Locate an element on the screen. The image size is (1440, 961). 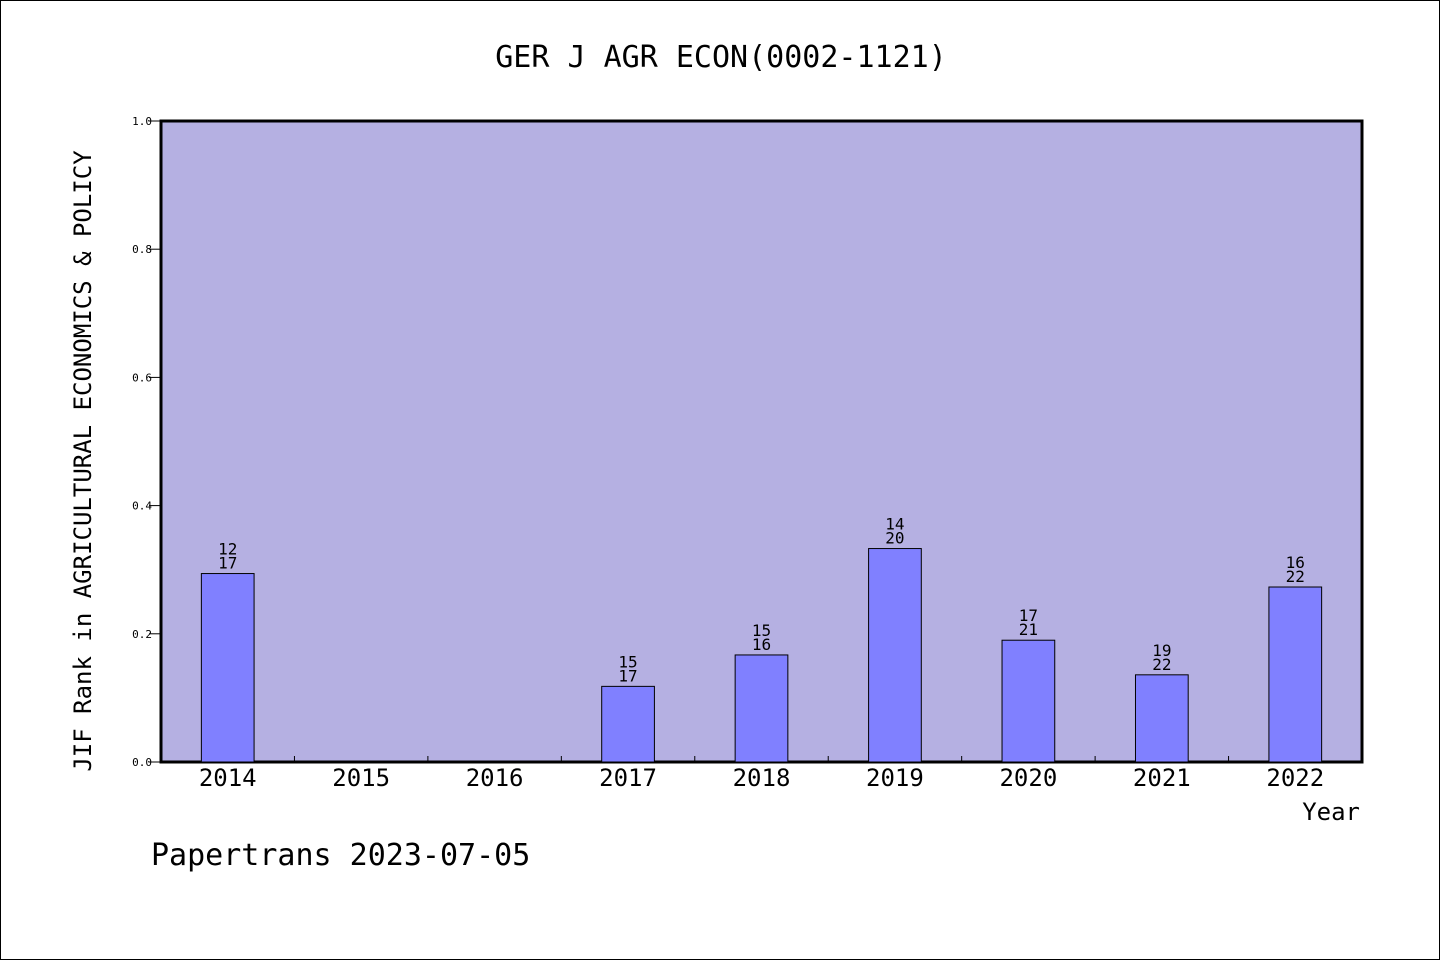
bar-rank-label: 16 is located at coordinates (1295, 562).